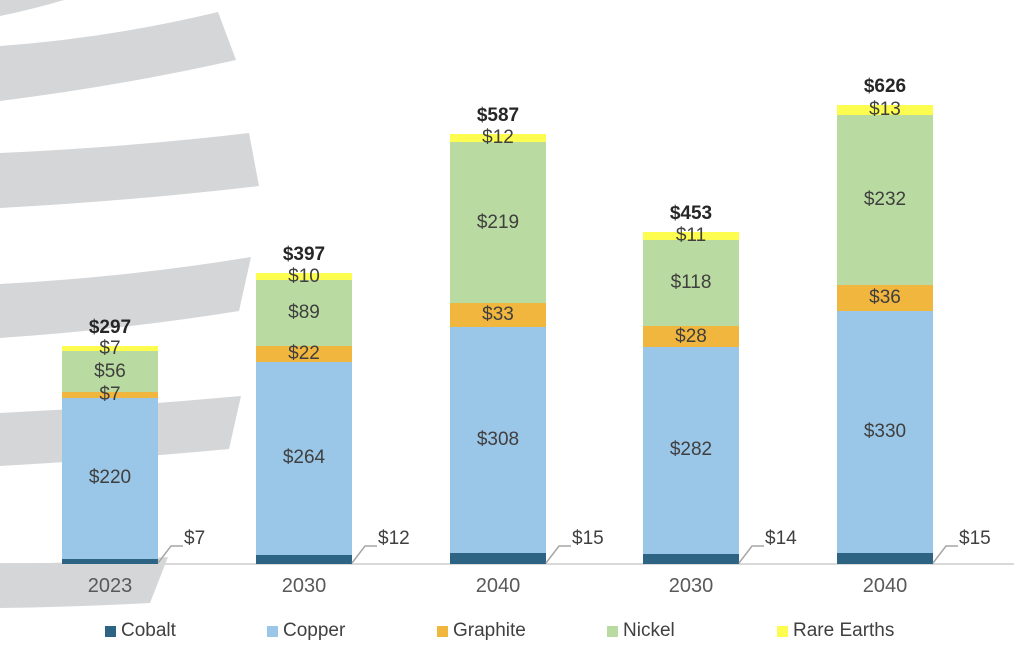  Describe the element at coordinates (314, 630) in the screenshot. I see `legend-label-copper: Copper` at that location.